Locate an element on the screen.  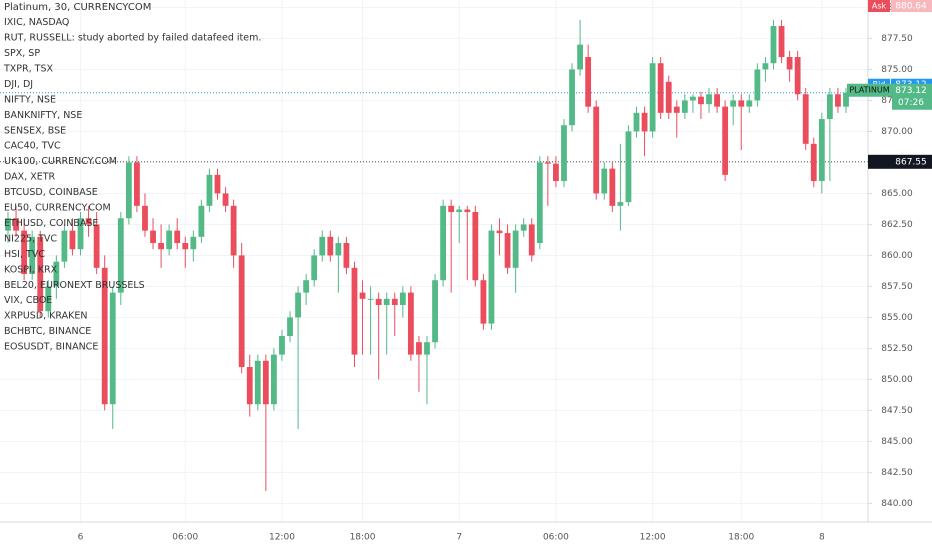
y-tick-label: 842.50 is located at coordinates (897, 473).